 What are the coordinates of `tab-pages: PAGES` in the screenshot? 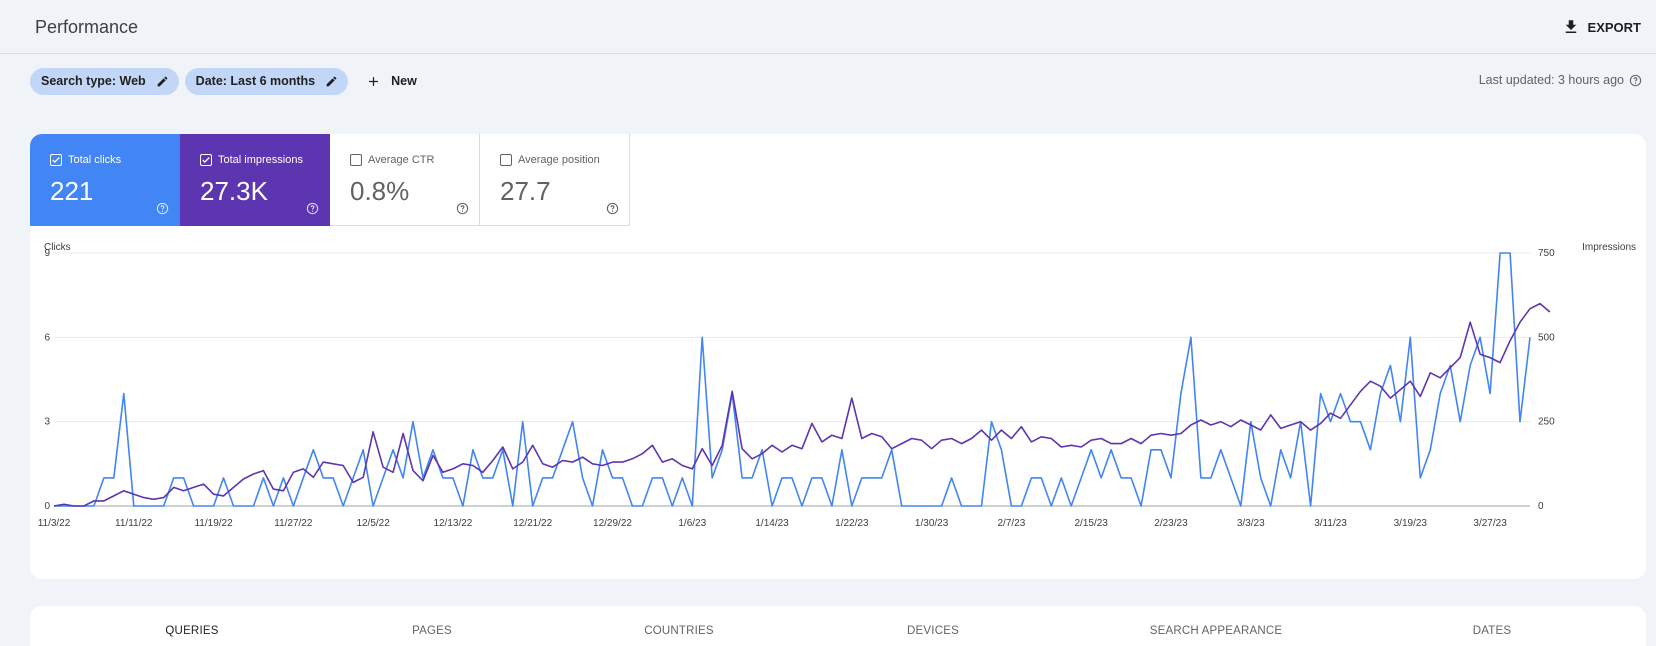 It's located at (432, 631).